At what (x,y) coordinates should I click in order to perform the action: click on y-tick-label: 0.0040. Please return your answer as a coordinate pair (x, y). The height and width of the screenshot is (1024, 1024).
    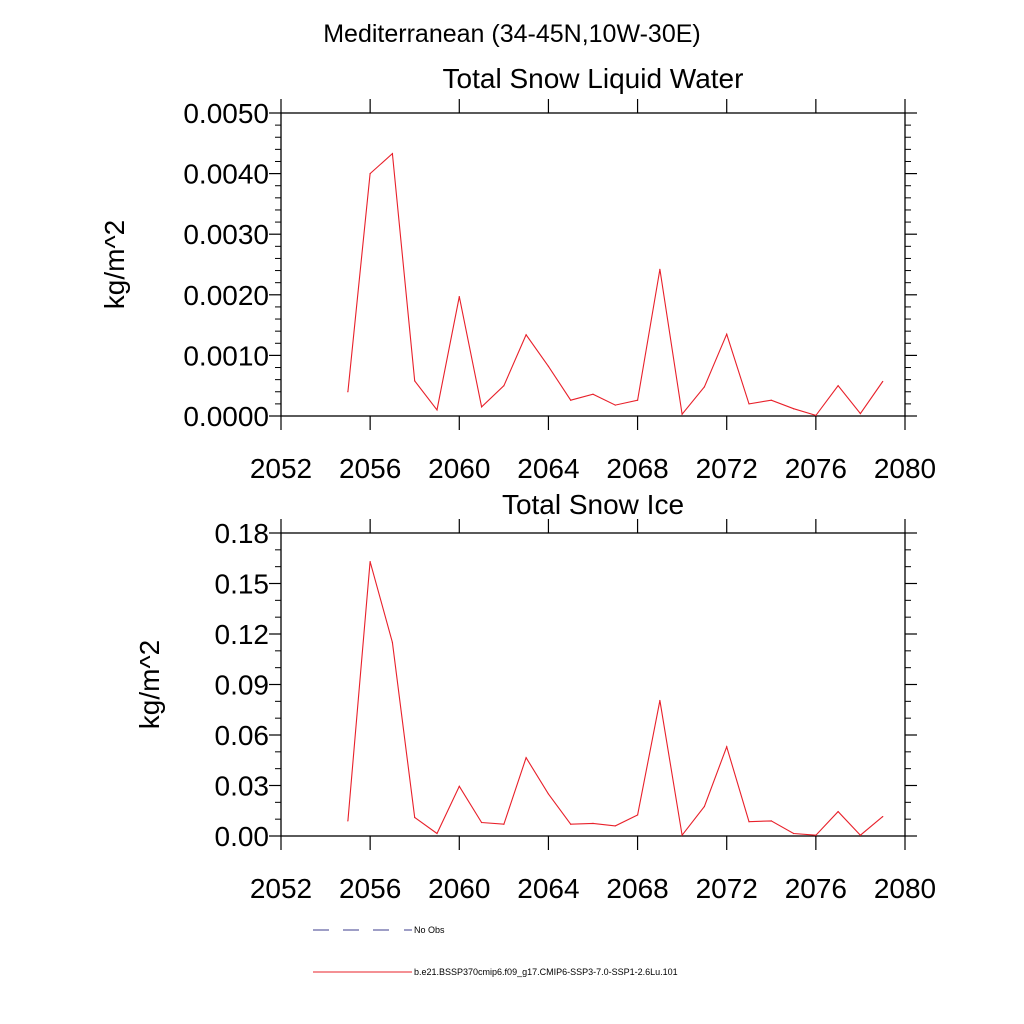
    Looking at the image, I should click on (226, 174).